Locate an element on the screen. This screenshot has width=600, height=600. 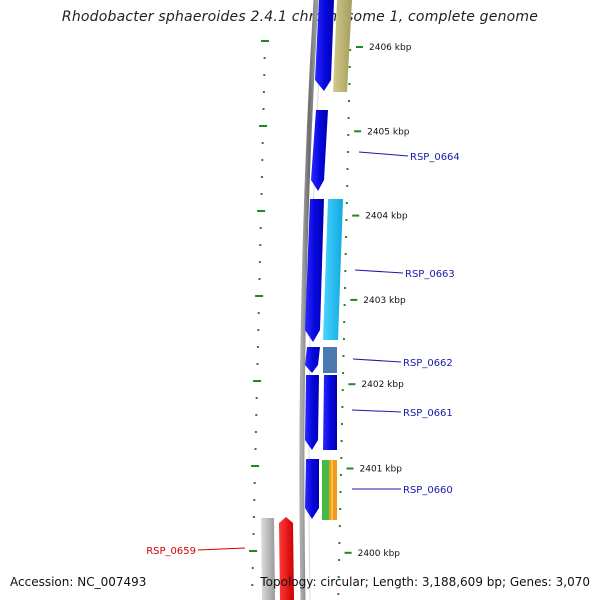
kbp-tick-label: 2402 kbp is located at coordinates (382, 385).